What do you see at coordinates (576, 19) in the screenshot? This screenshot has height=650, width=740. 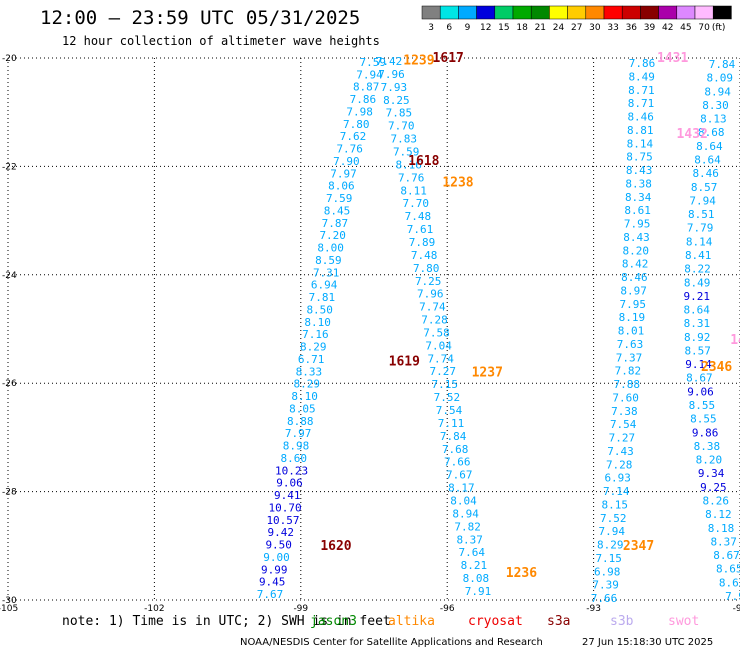 I see `color-scale: 3 6 9 12 15 18 21 24 27 30 33 36 39 42 45 70 (ft)` at bounding box center [576, 19].